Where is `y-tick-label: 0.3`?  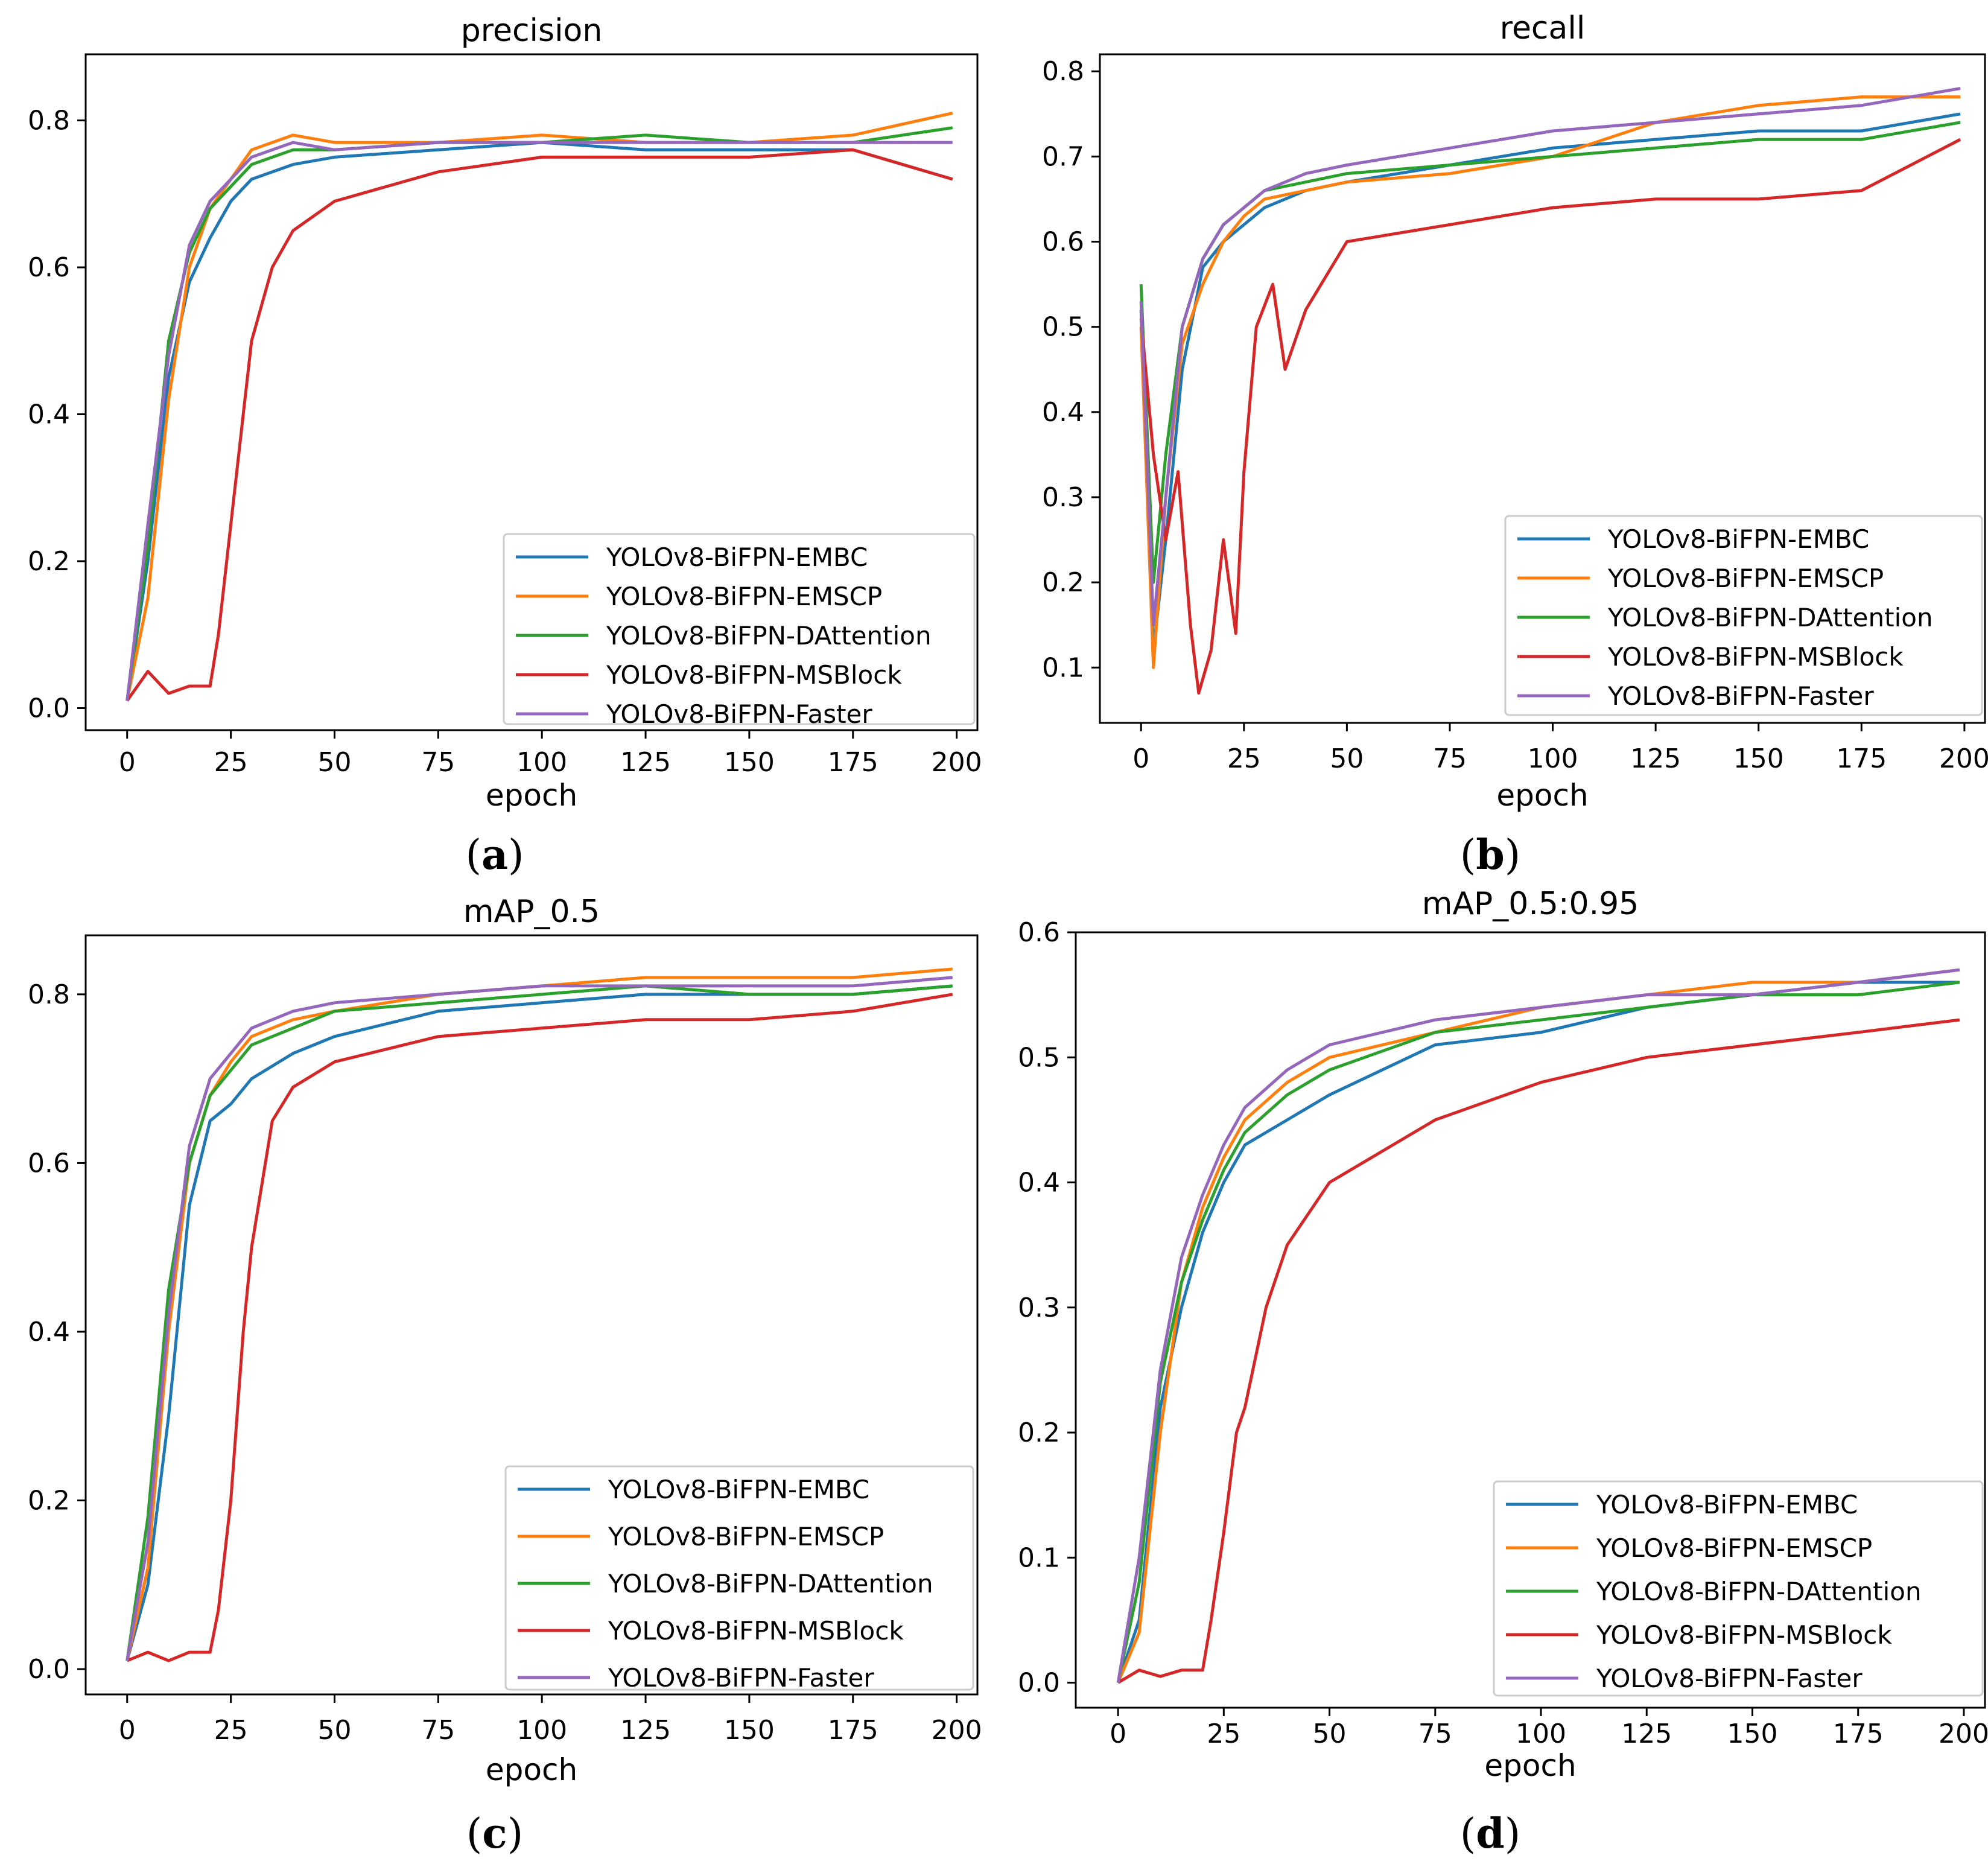
y-tick-label: 0.3 is located at coordinates (1039, 1308).